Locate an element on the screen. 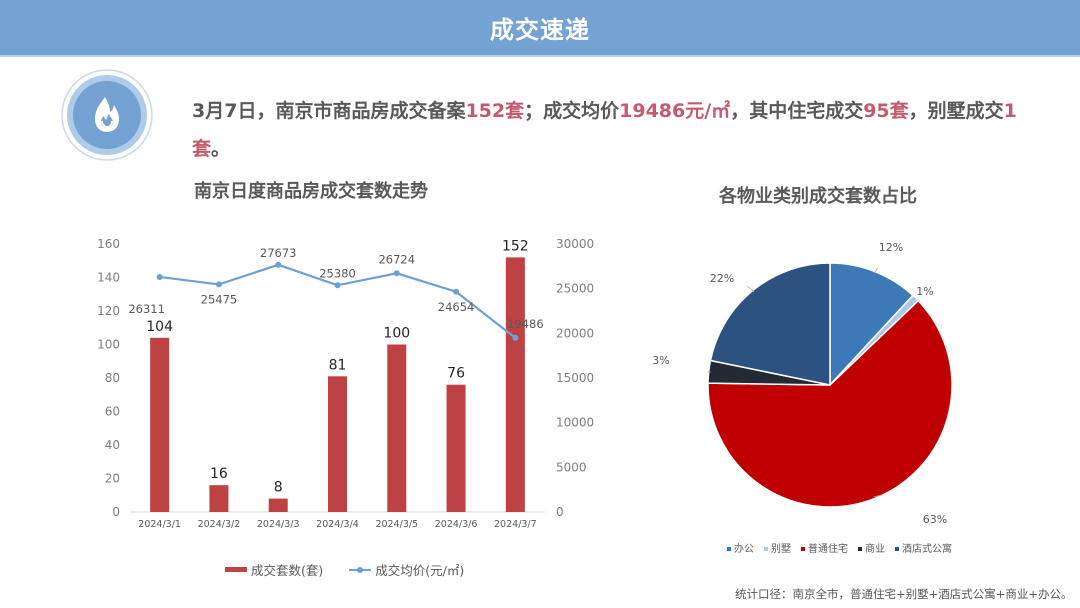  y-left-tick: 60 is located at coordinates (112, 412).